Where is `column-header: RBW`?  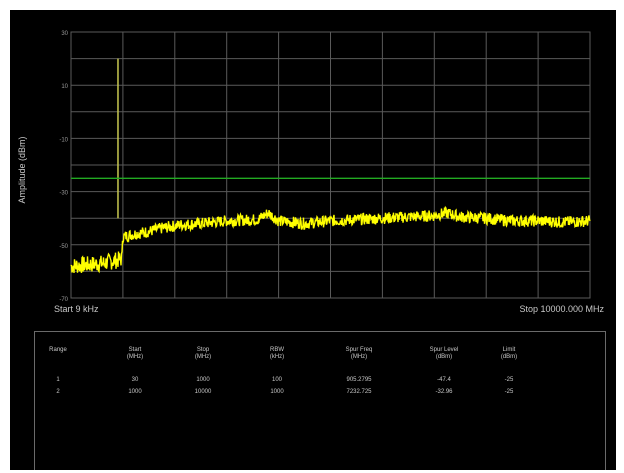 column-header: RBW is located at coordinates (277, 350).